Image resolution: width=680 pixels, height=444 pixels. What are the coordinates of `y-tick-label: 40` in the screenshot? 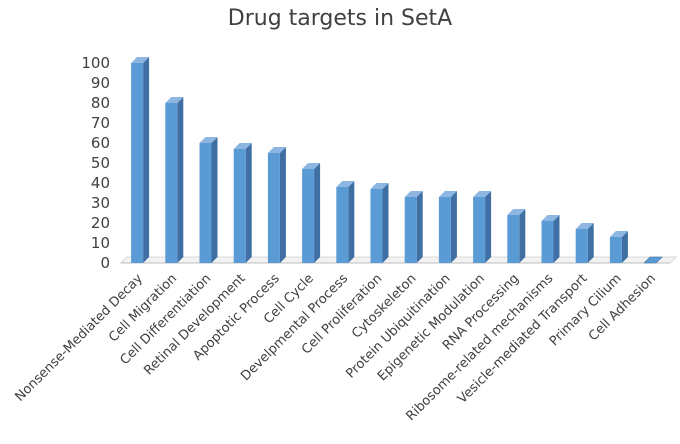 It's located at (100, 183).